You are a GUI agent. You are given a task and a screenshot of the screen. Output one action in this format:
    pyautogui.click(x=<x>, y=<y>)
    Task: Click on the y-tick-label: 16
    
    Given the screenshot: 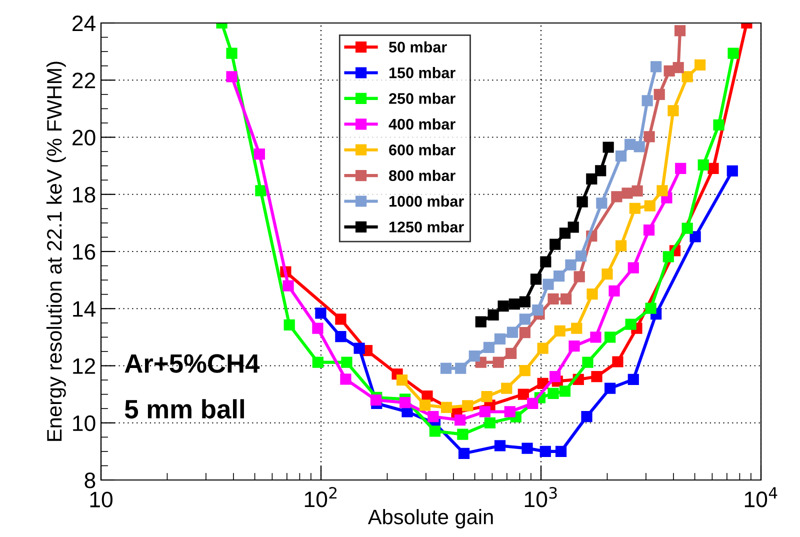 What is the action you would take?
    pyautogui.click(x=84, y=252)
    